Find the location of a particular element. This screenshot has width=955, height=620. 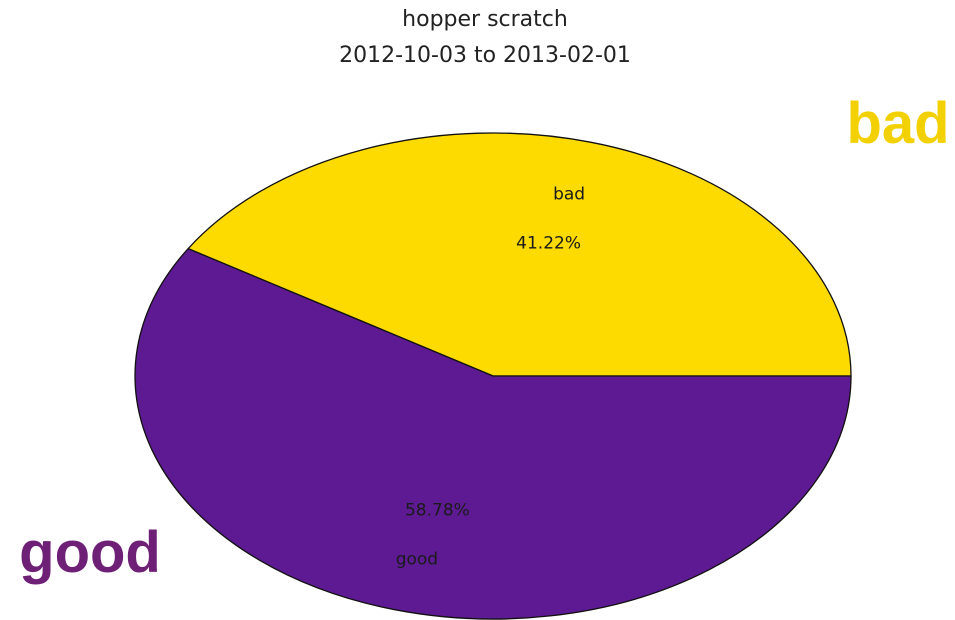

slice-label-good: good is located at coordinates (417, 559).